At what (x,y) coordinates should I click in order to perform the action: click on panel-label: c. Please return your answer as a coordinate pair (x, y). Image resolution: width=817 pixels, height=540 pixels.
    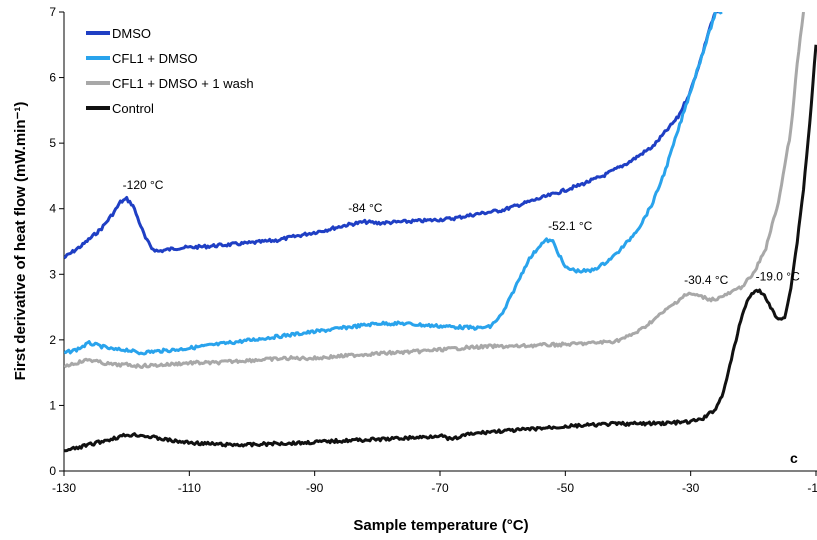
    Looking at the image, I should click on (794, 458).